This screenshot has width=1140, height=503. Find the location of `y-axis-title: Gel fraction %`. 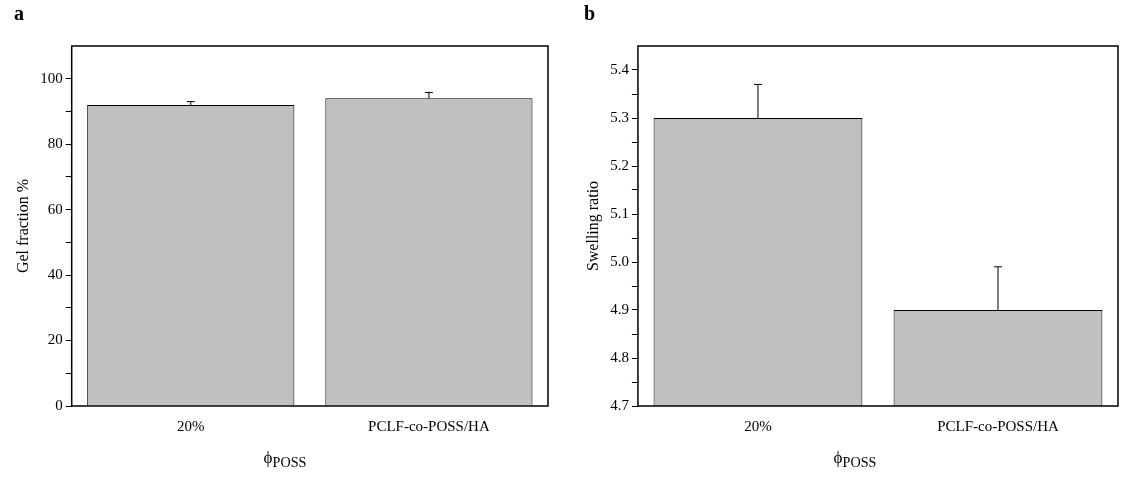

y-axis-title: Gel fraction % is located at coordinates (22, 226).